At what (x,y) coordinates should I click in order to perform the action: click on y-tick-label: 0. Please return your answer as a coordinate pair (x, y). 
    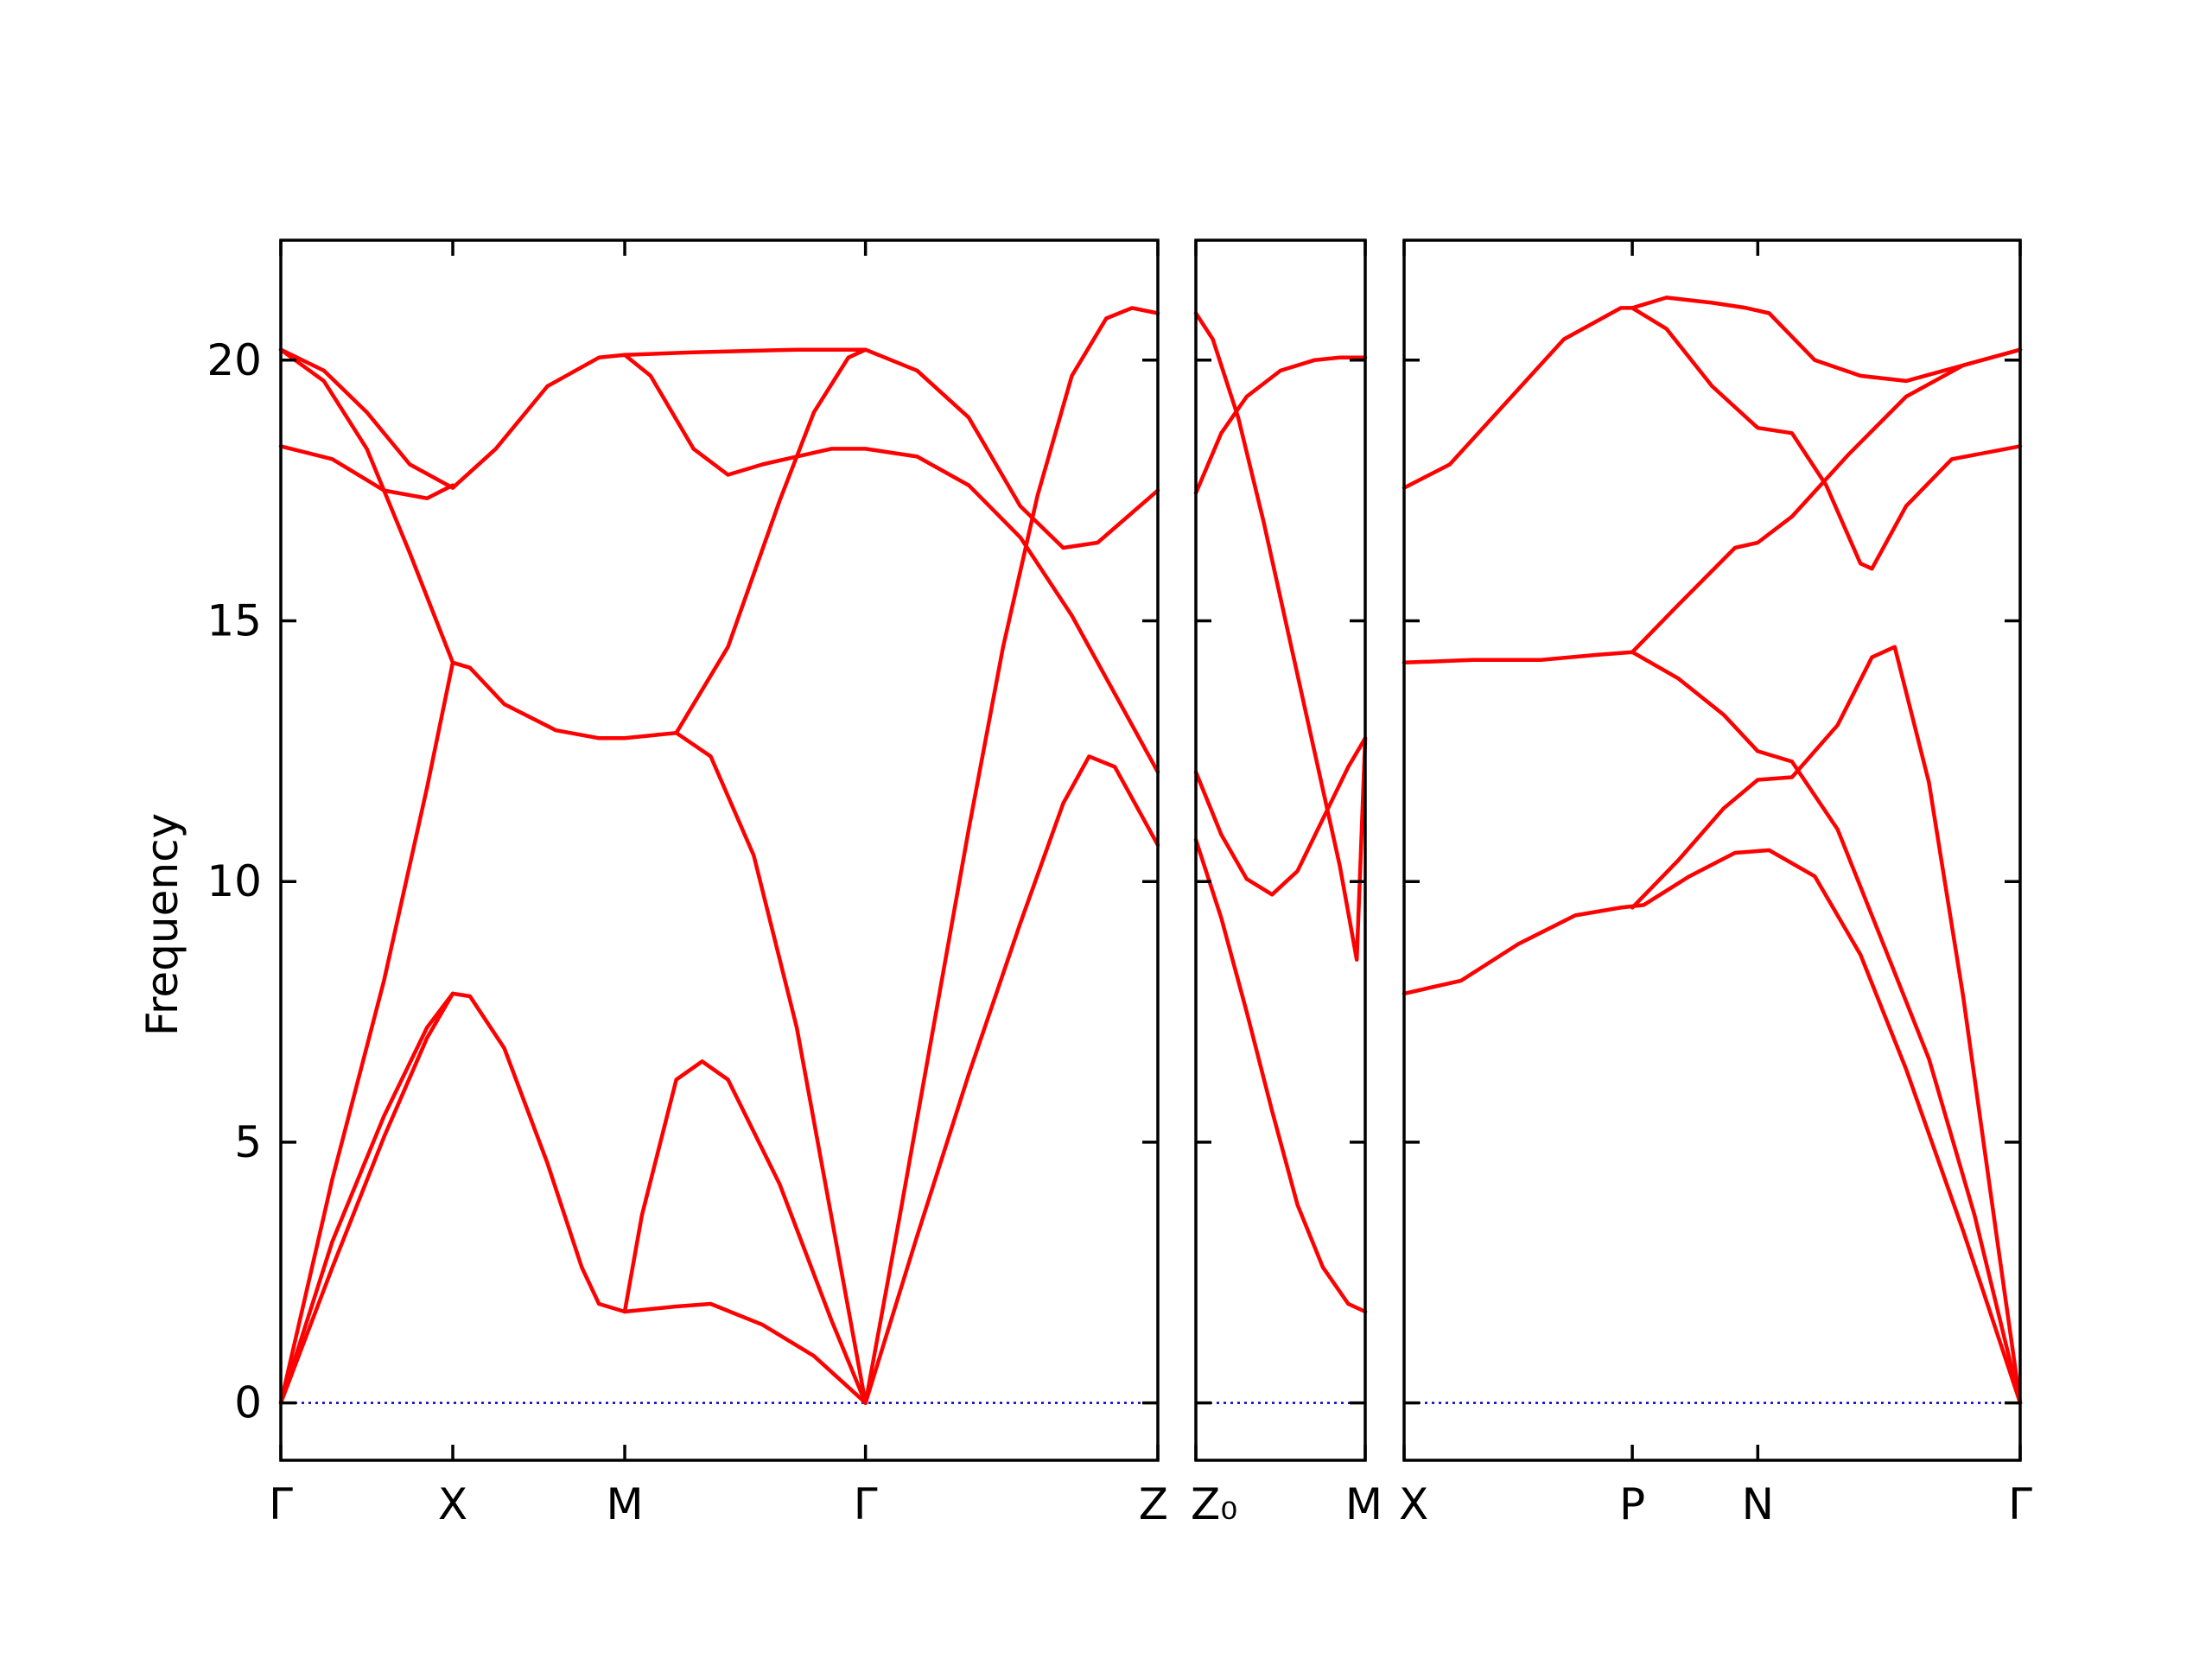
    Looking at the image, I should click on (248, 1403).